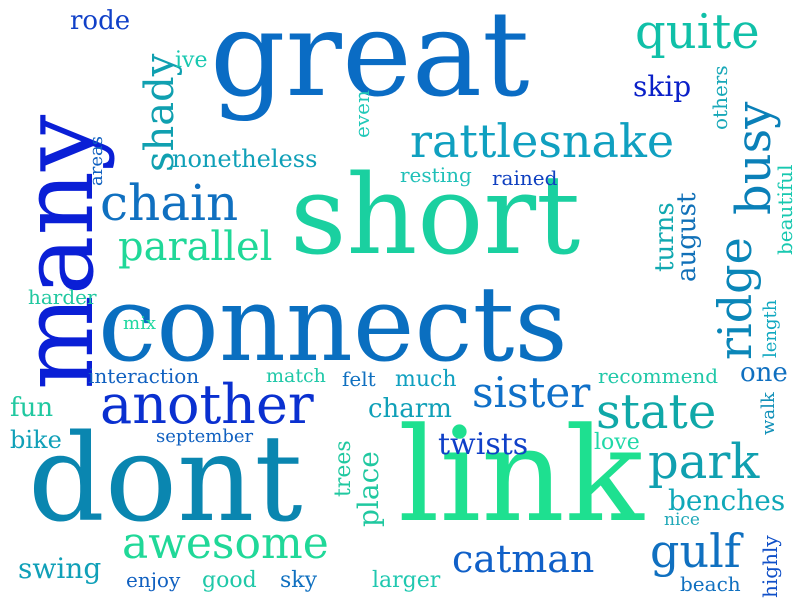  Describe the element at coordinates (60, 568) in the screenshot. I see `word-swing: swing` at that location.